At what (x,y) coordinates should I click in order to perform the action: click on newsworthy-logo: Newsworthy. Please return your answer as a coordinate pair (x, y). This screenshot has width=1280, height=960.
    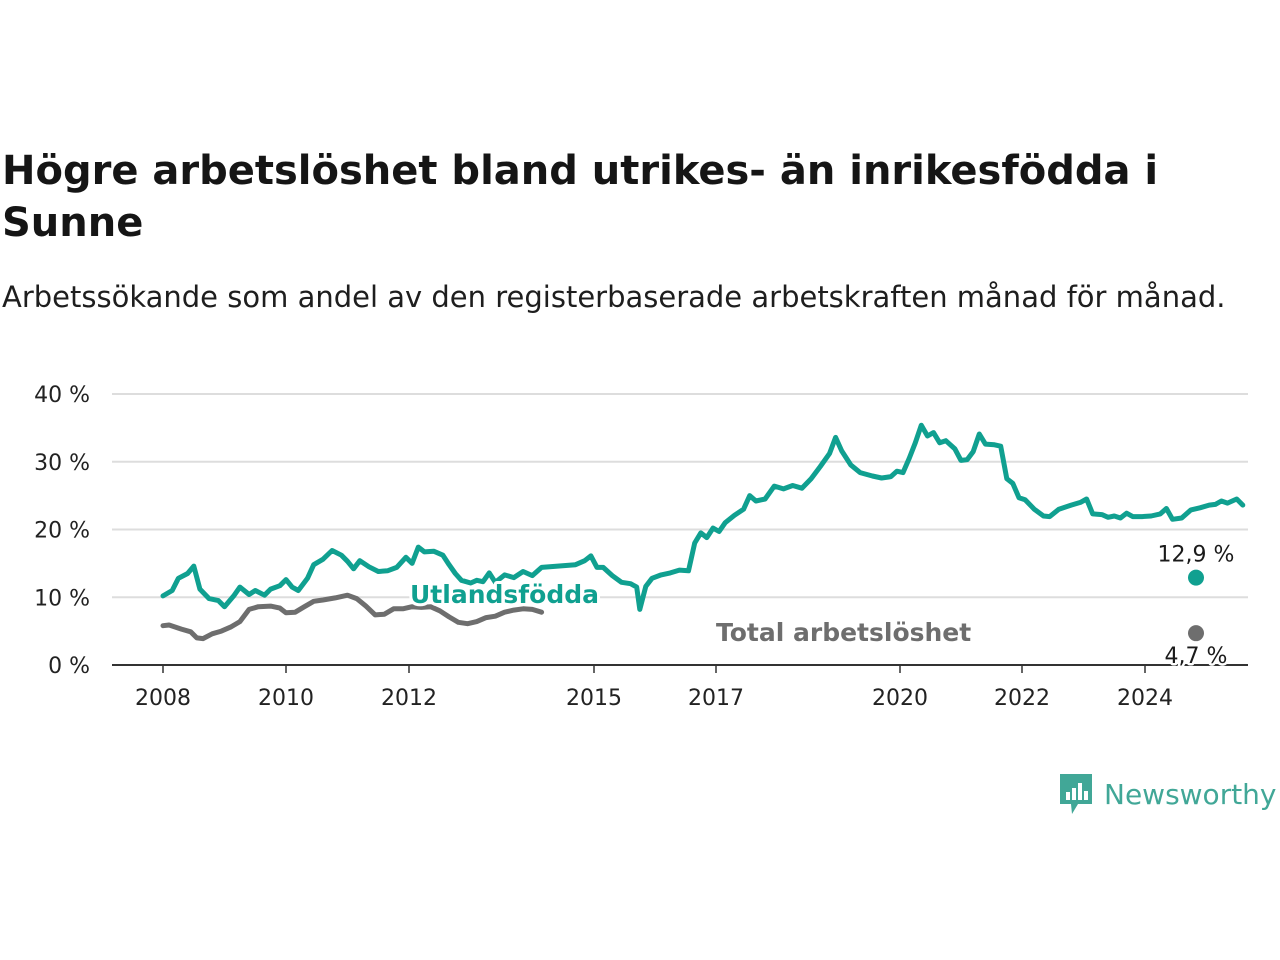
    Looking at the image, I should click on (1167, 794).